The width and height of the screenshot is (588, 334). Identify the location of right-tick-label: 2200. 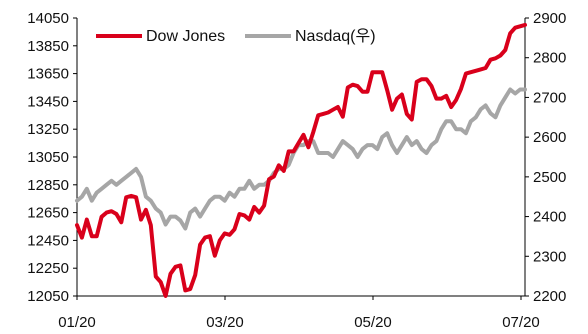
(549, 296).